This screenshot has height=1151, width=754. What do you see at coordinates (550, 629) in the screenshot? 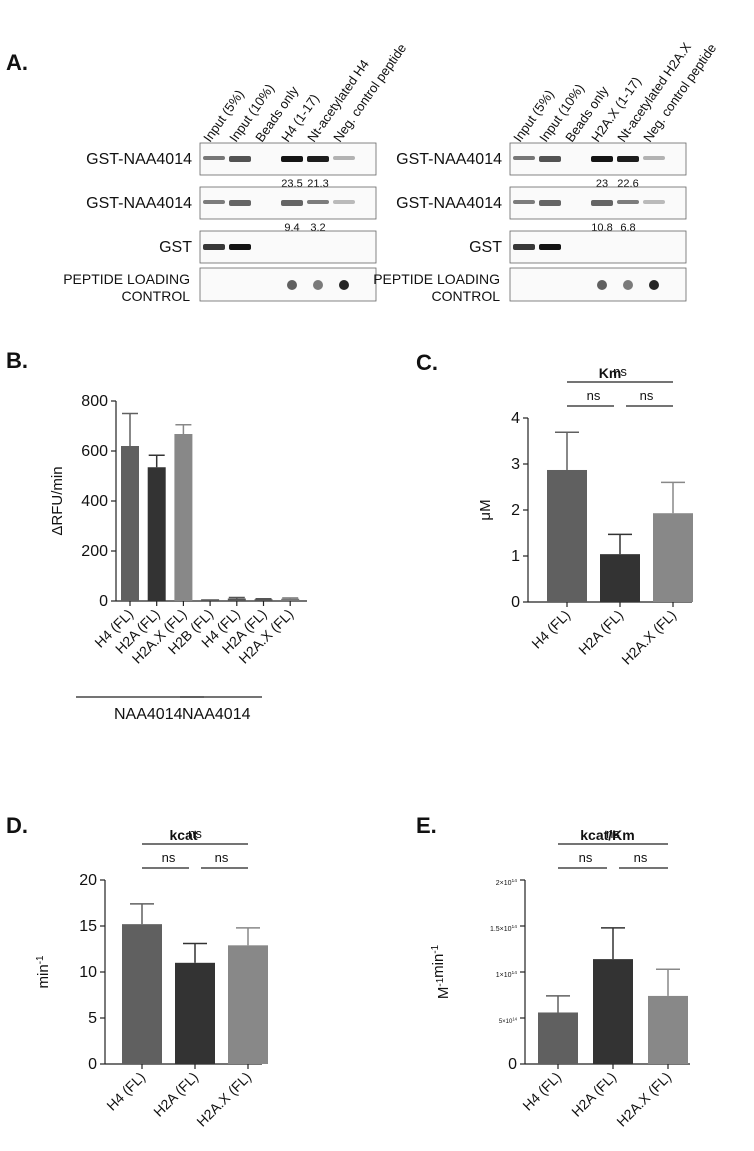
I see `chart-C-x-tick-label: H4 (FL)` at bounding box center [550, 629].